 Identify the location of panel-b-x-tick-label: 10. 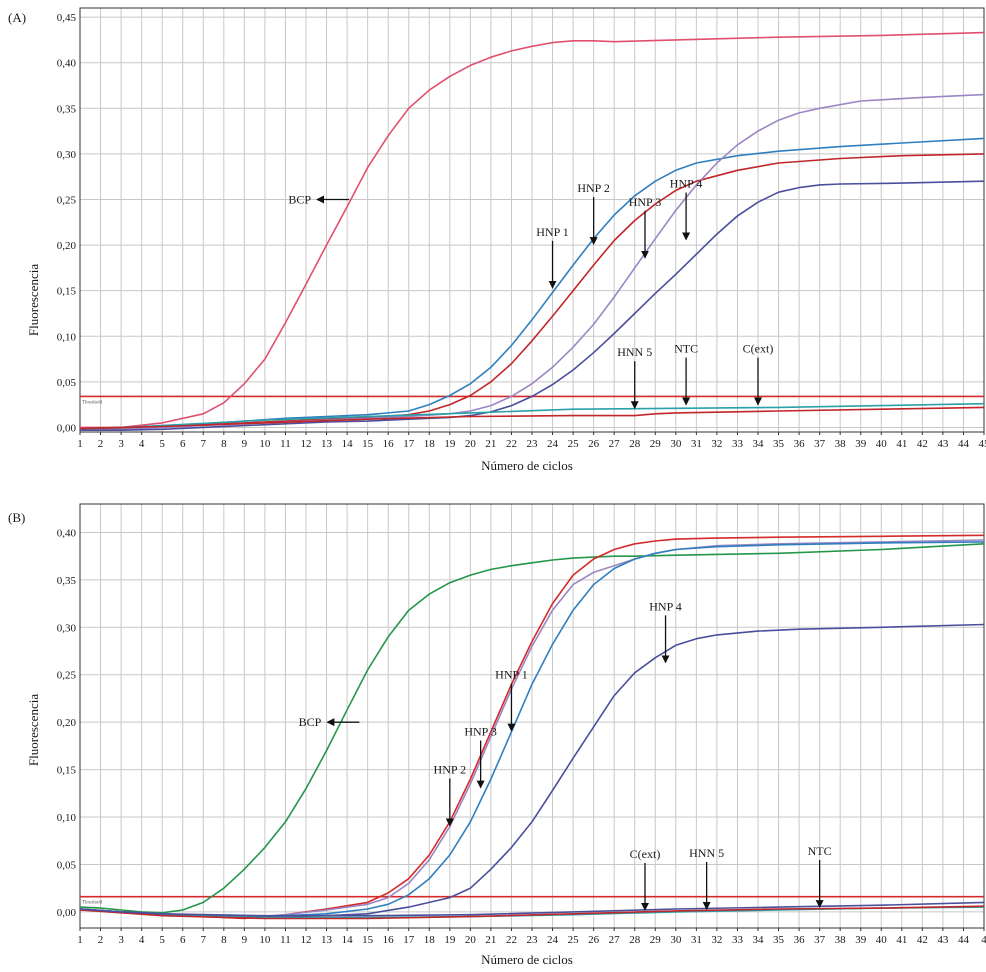
(265, 940).